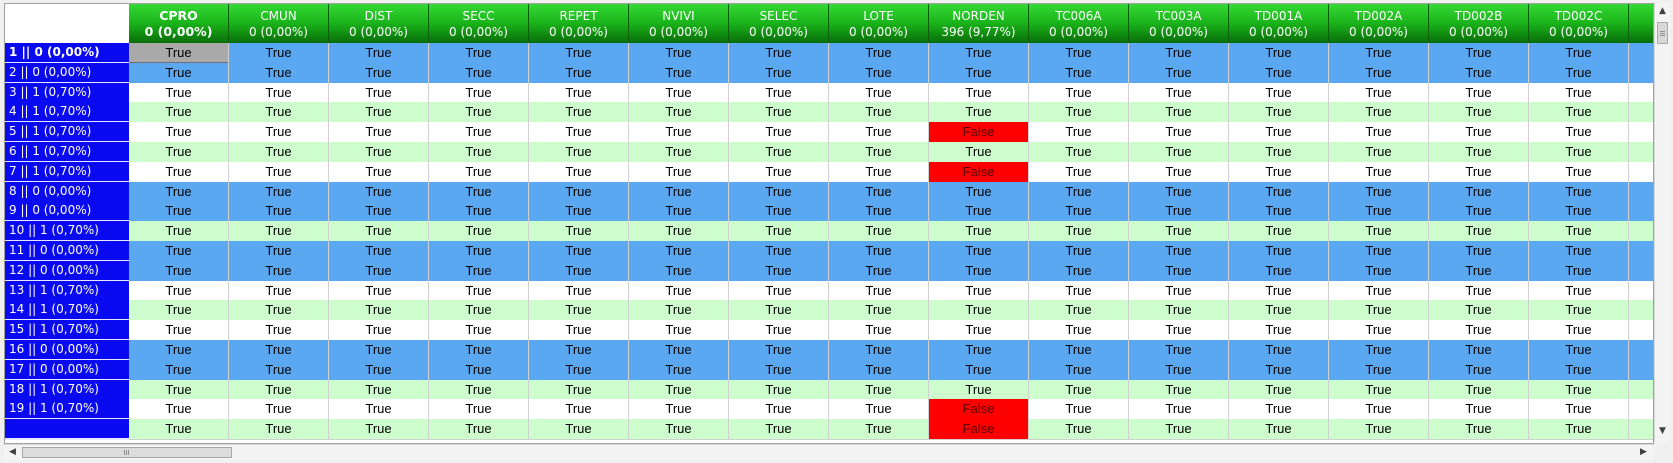  I want to click on column-header-norden: NORDEN 396 (9,77%), so click(979, 24).